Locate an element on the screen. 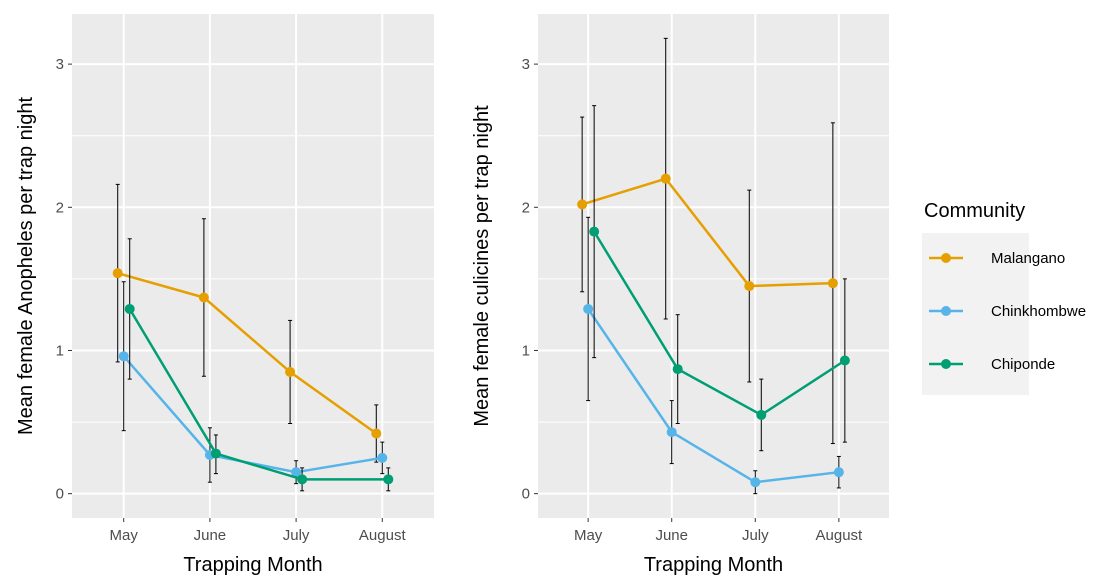 This screenshot has height=583, width=1113. legend-key-background is located at coordinates (975, 314).